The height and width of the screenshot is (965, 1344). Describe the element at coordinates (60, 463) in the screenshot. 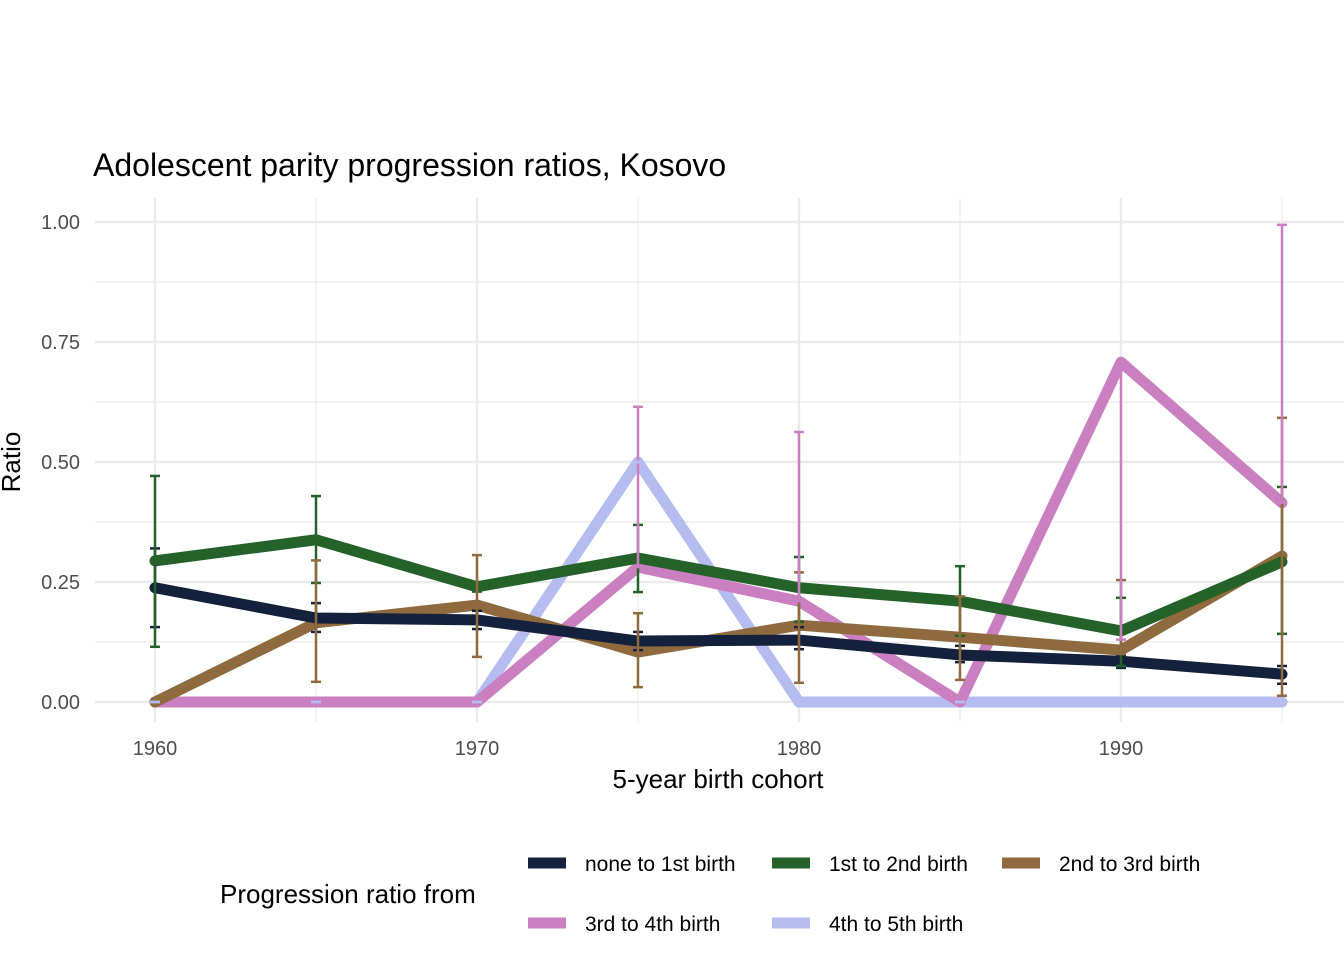

I see `y-tick-label: 0.50` at that location.